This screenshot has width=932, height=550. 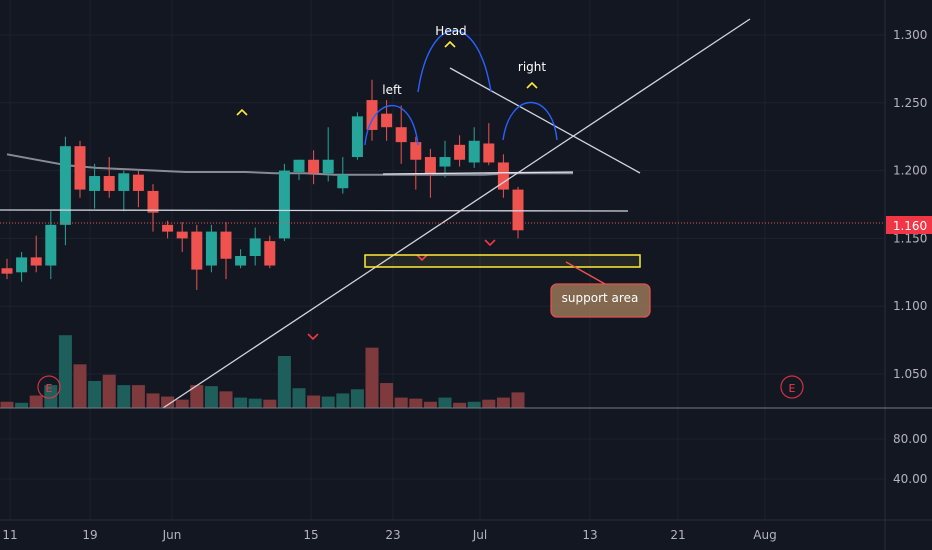 I want to click on time-tick-label: Jun, so click(x=172, y=535).